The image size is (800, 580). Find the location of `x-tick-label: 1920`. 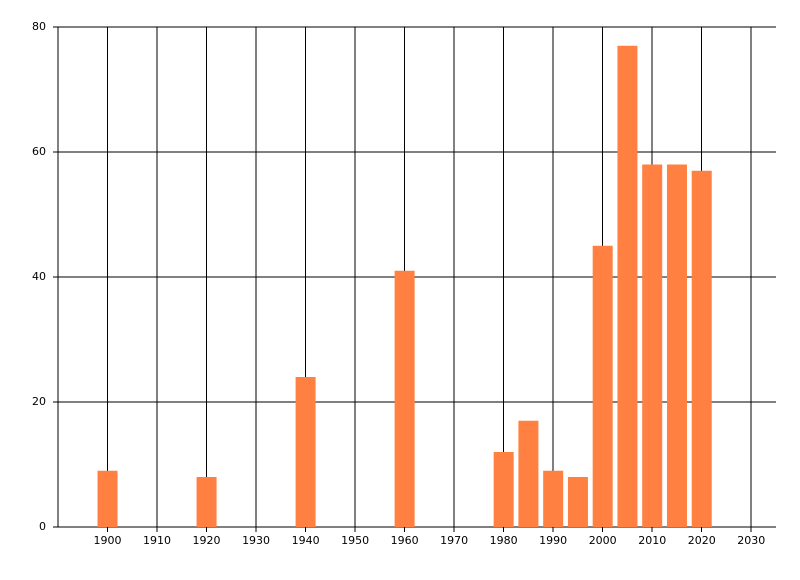

x-tick-label: 1920 is located at coordinates (207, 540).